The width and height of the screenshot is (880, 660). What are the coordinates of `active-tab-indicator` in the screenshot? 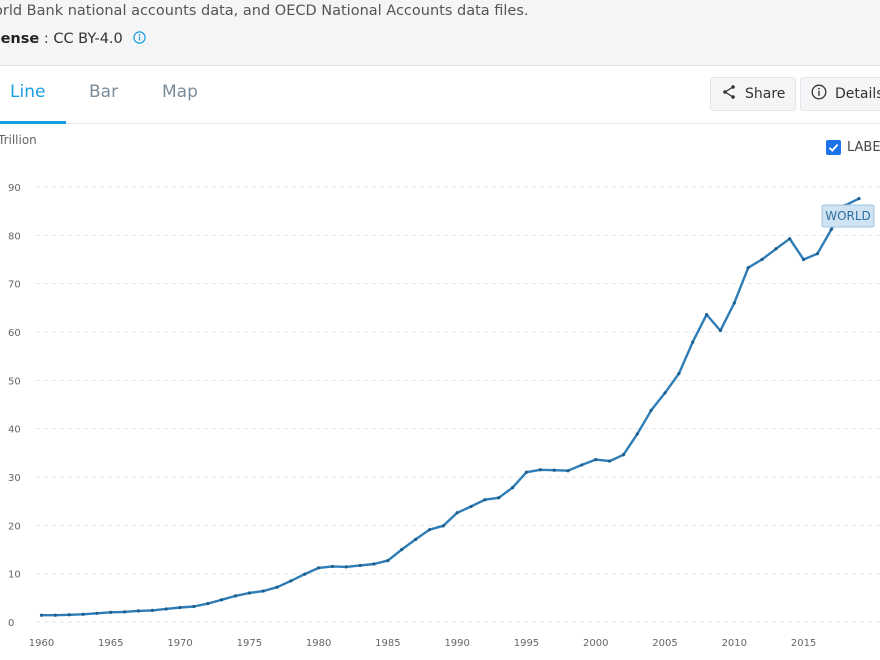 It's located at (33, 122).